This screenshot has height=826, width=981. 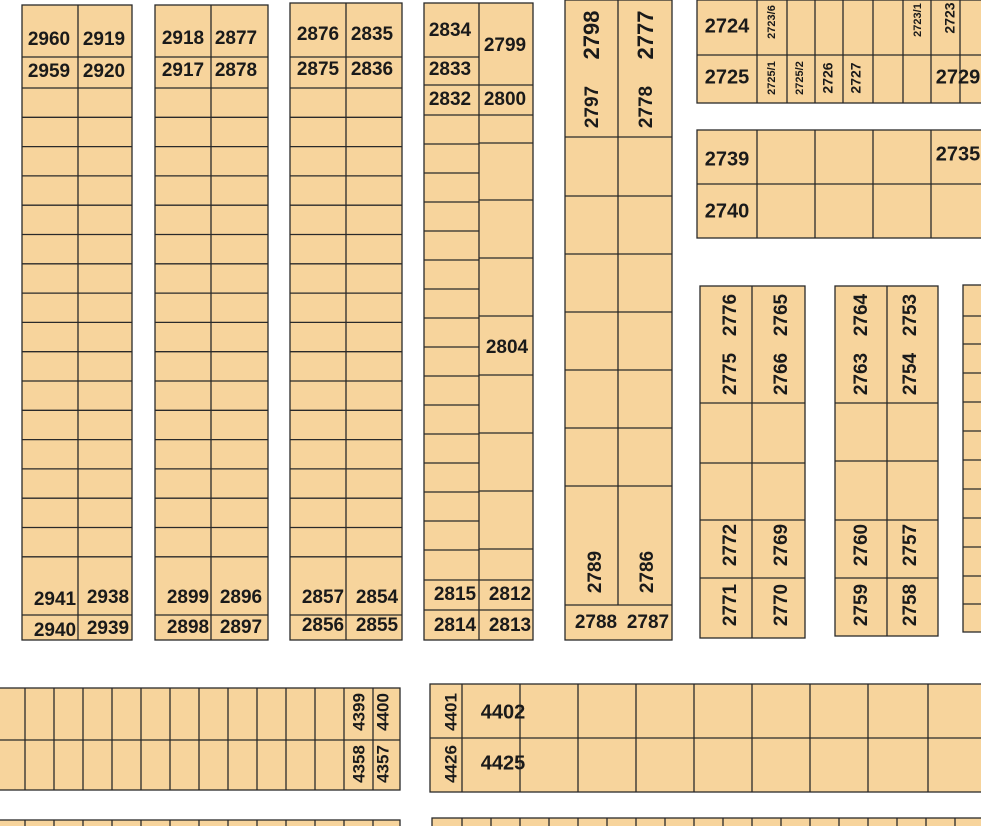 I want to click on plot-number: 2723/6, so click(x=772, y=22).